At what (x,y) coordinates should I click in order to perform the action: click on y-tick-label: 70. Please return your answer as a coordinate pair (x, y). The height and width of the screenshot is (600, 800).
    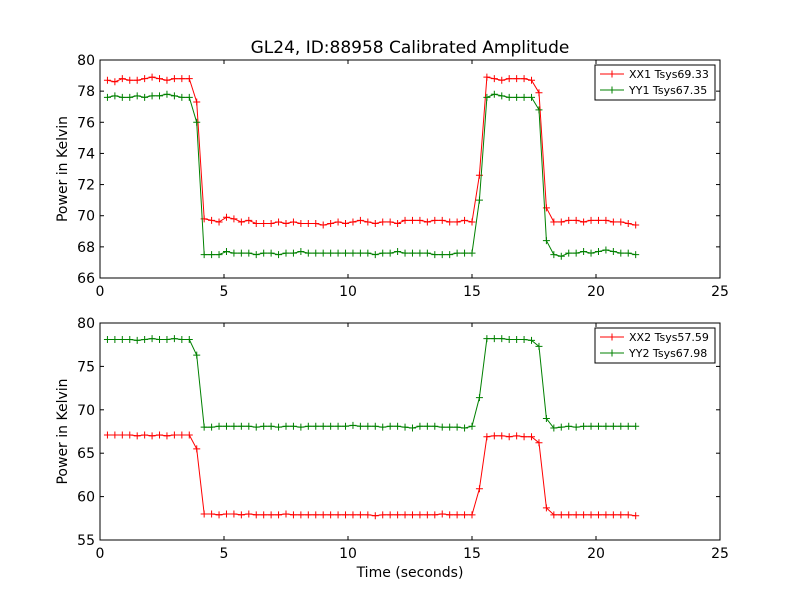
    Looking at the image, I should click on (86, 411).